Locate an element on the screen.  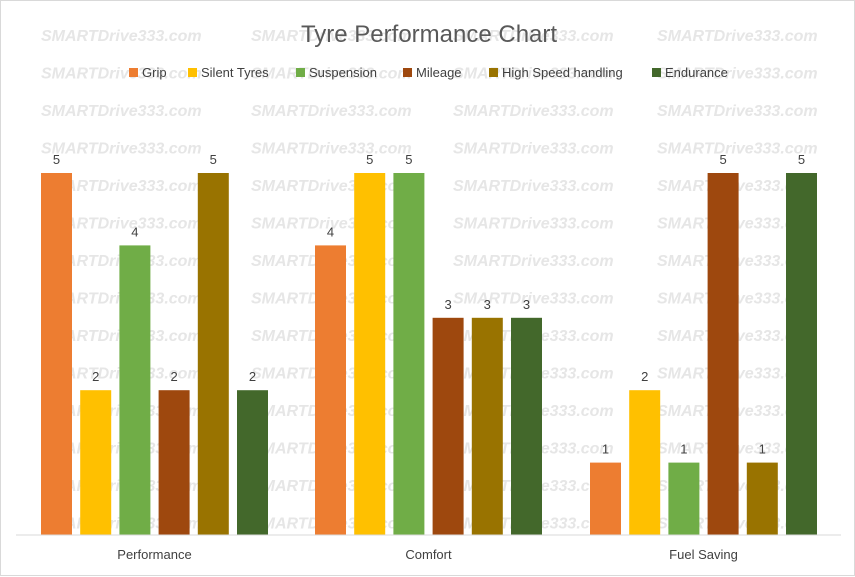
category-labels: Performance Comfort Fuel Saving is located at coordinates (427, 554).